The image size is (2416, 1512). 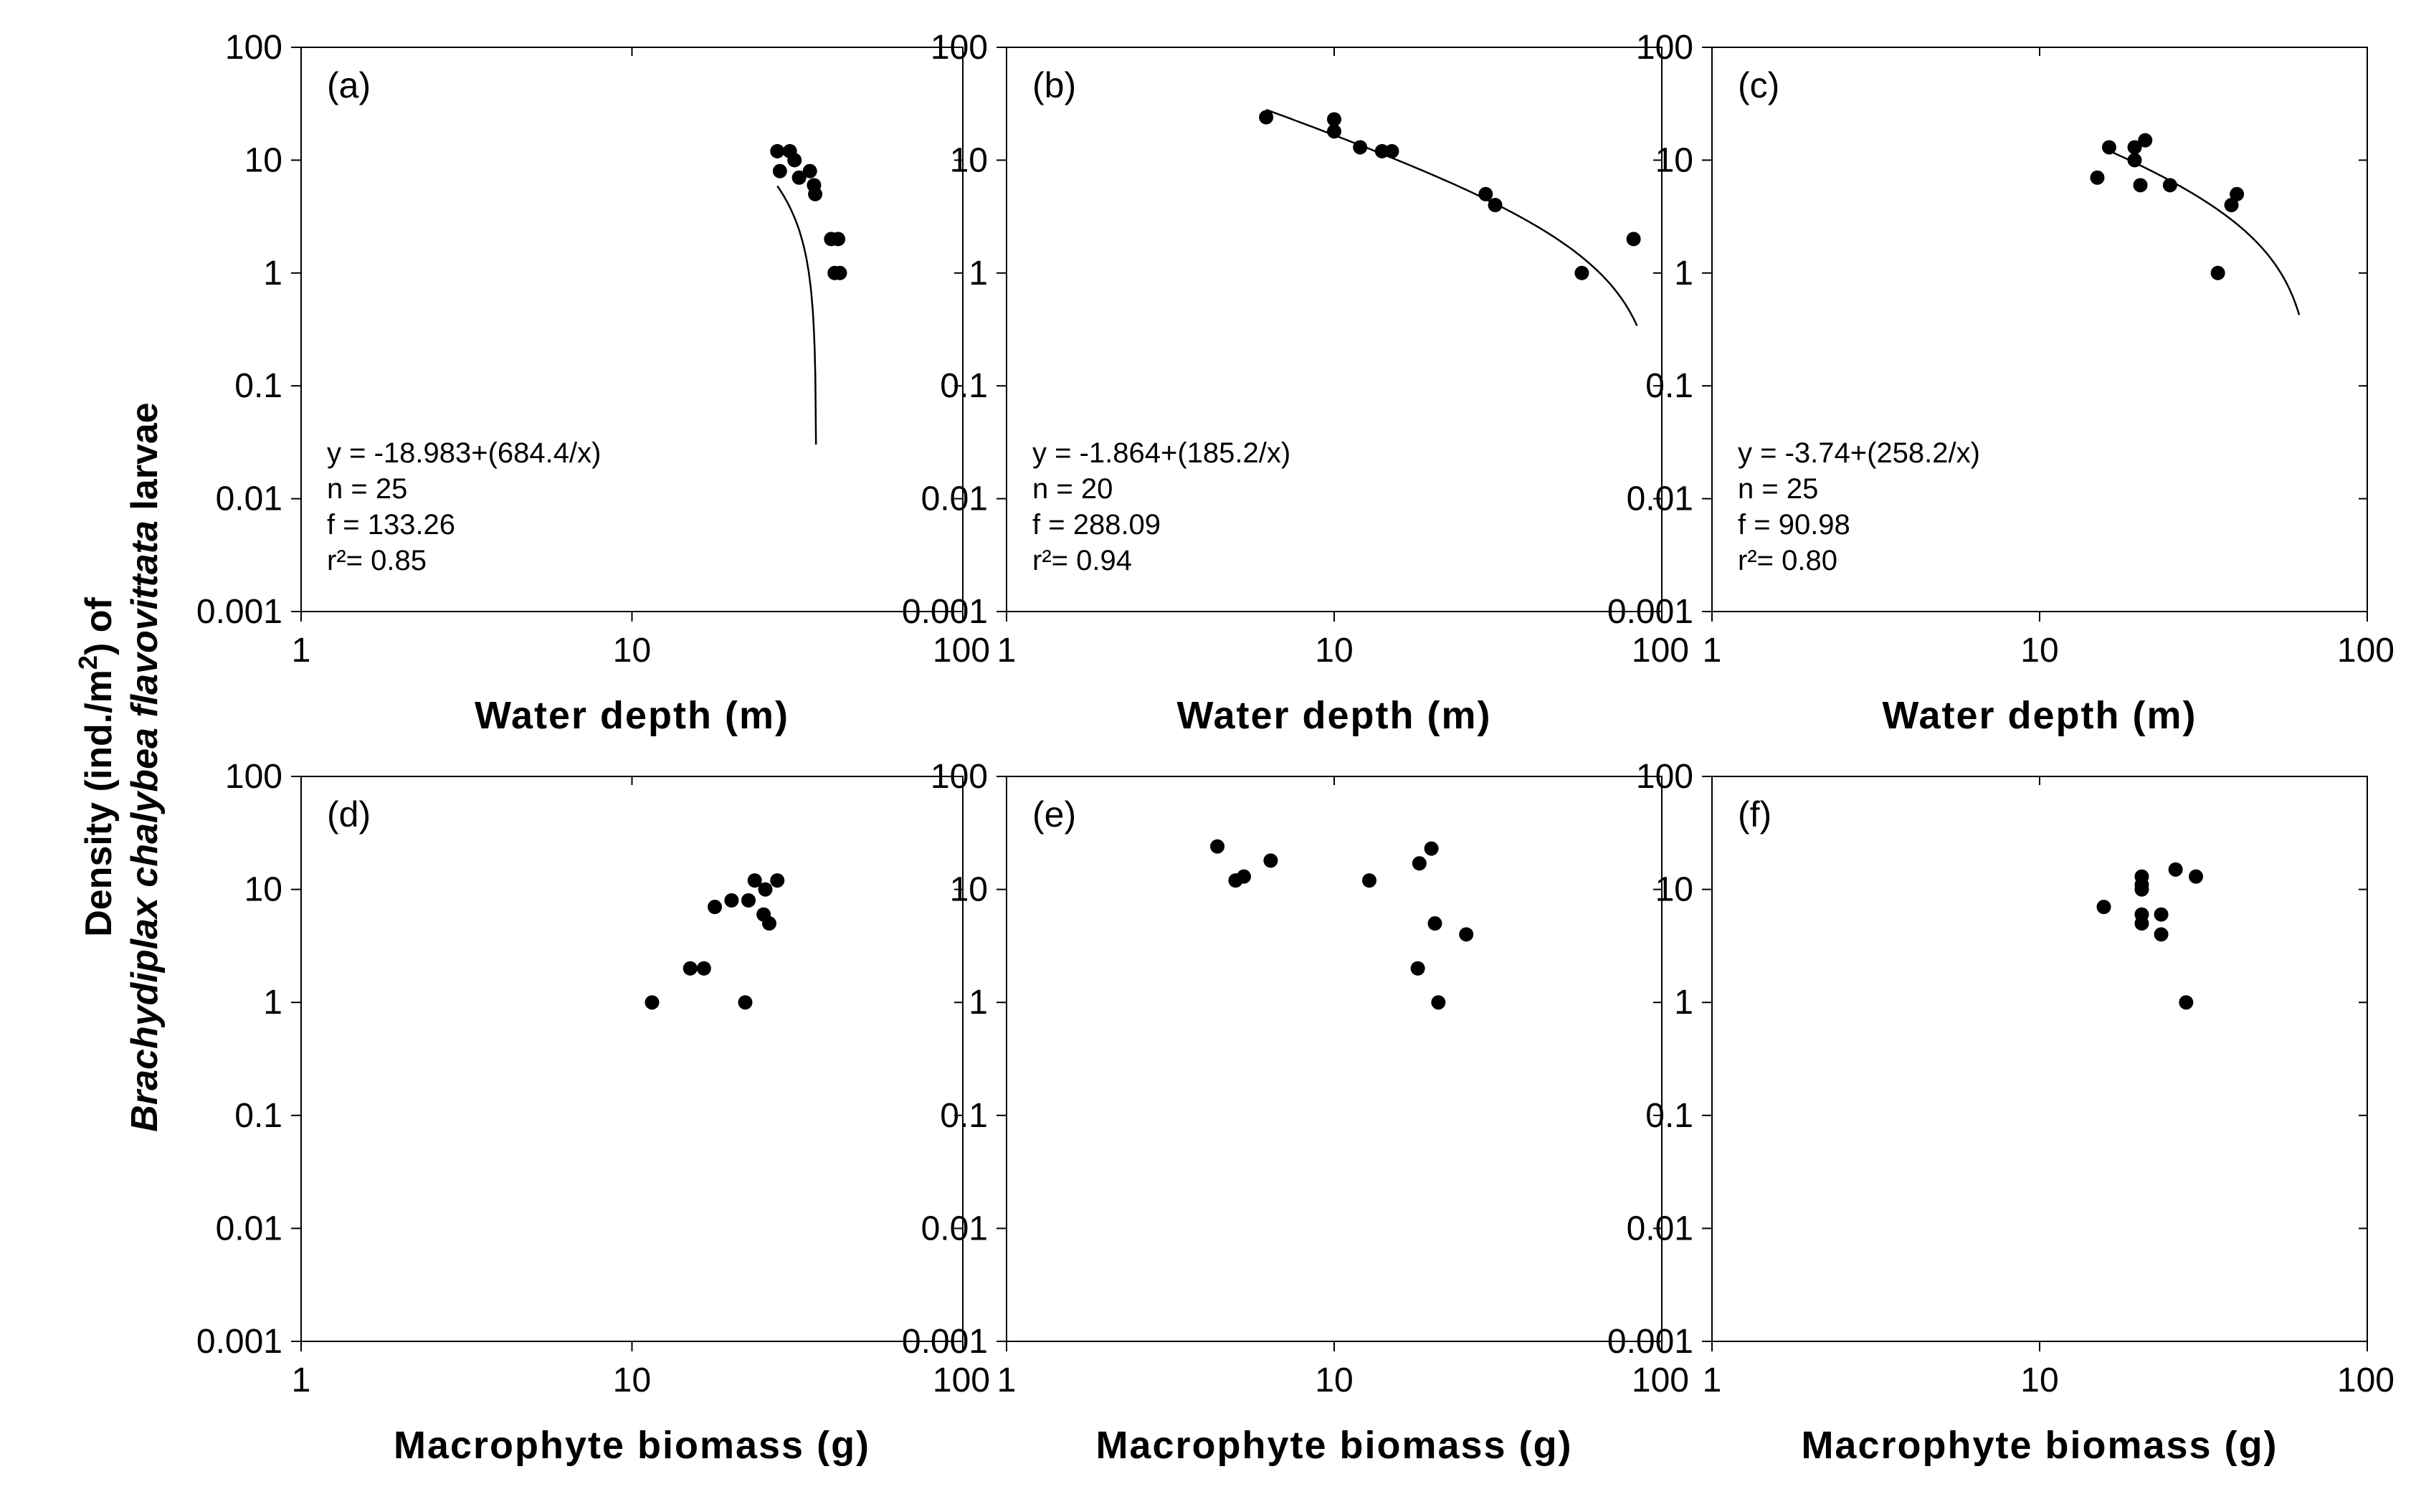 What do you see at coordinates (349, 85) in the screenshot?
I see `panel-label: (a)` at bounding box center [349, 85].